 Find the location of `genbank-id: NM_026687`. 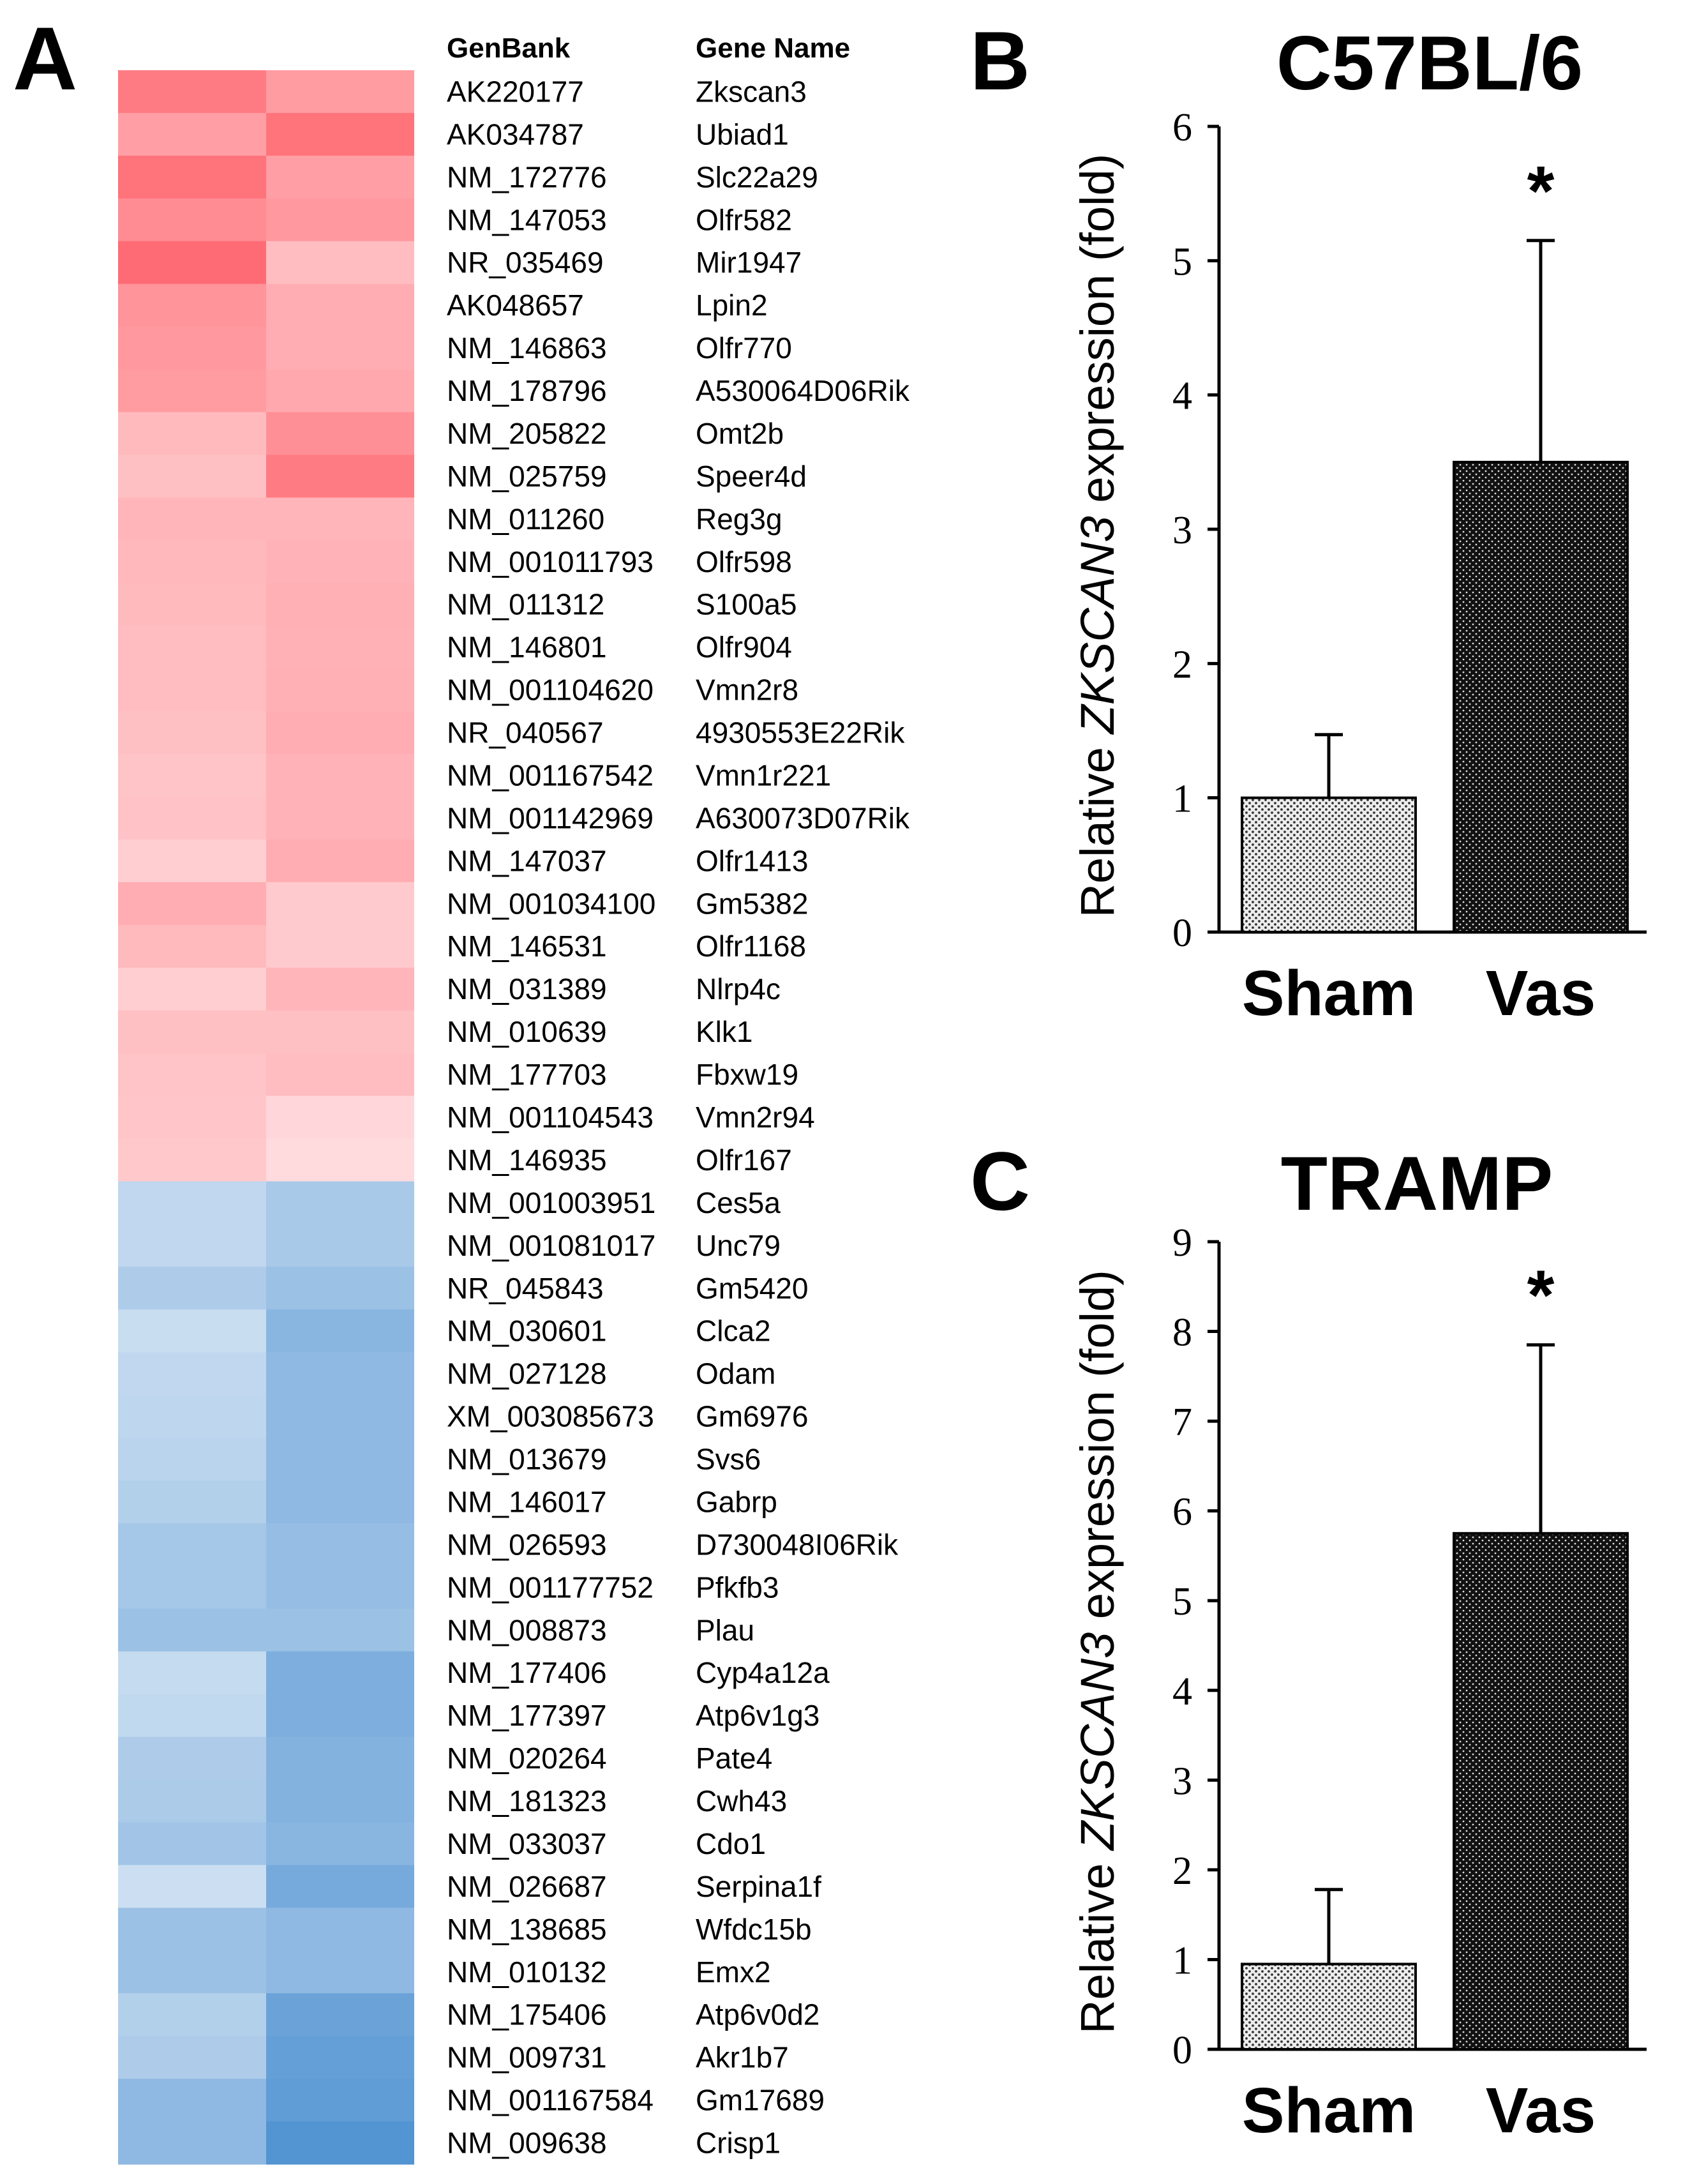

genbank-id: NM_026687 is located at coordinates (527, 1887).